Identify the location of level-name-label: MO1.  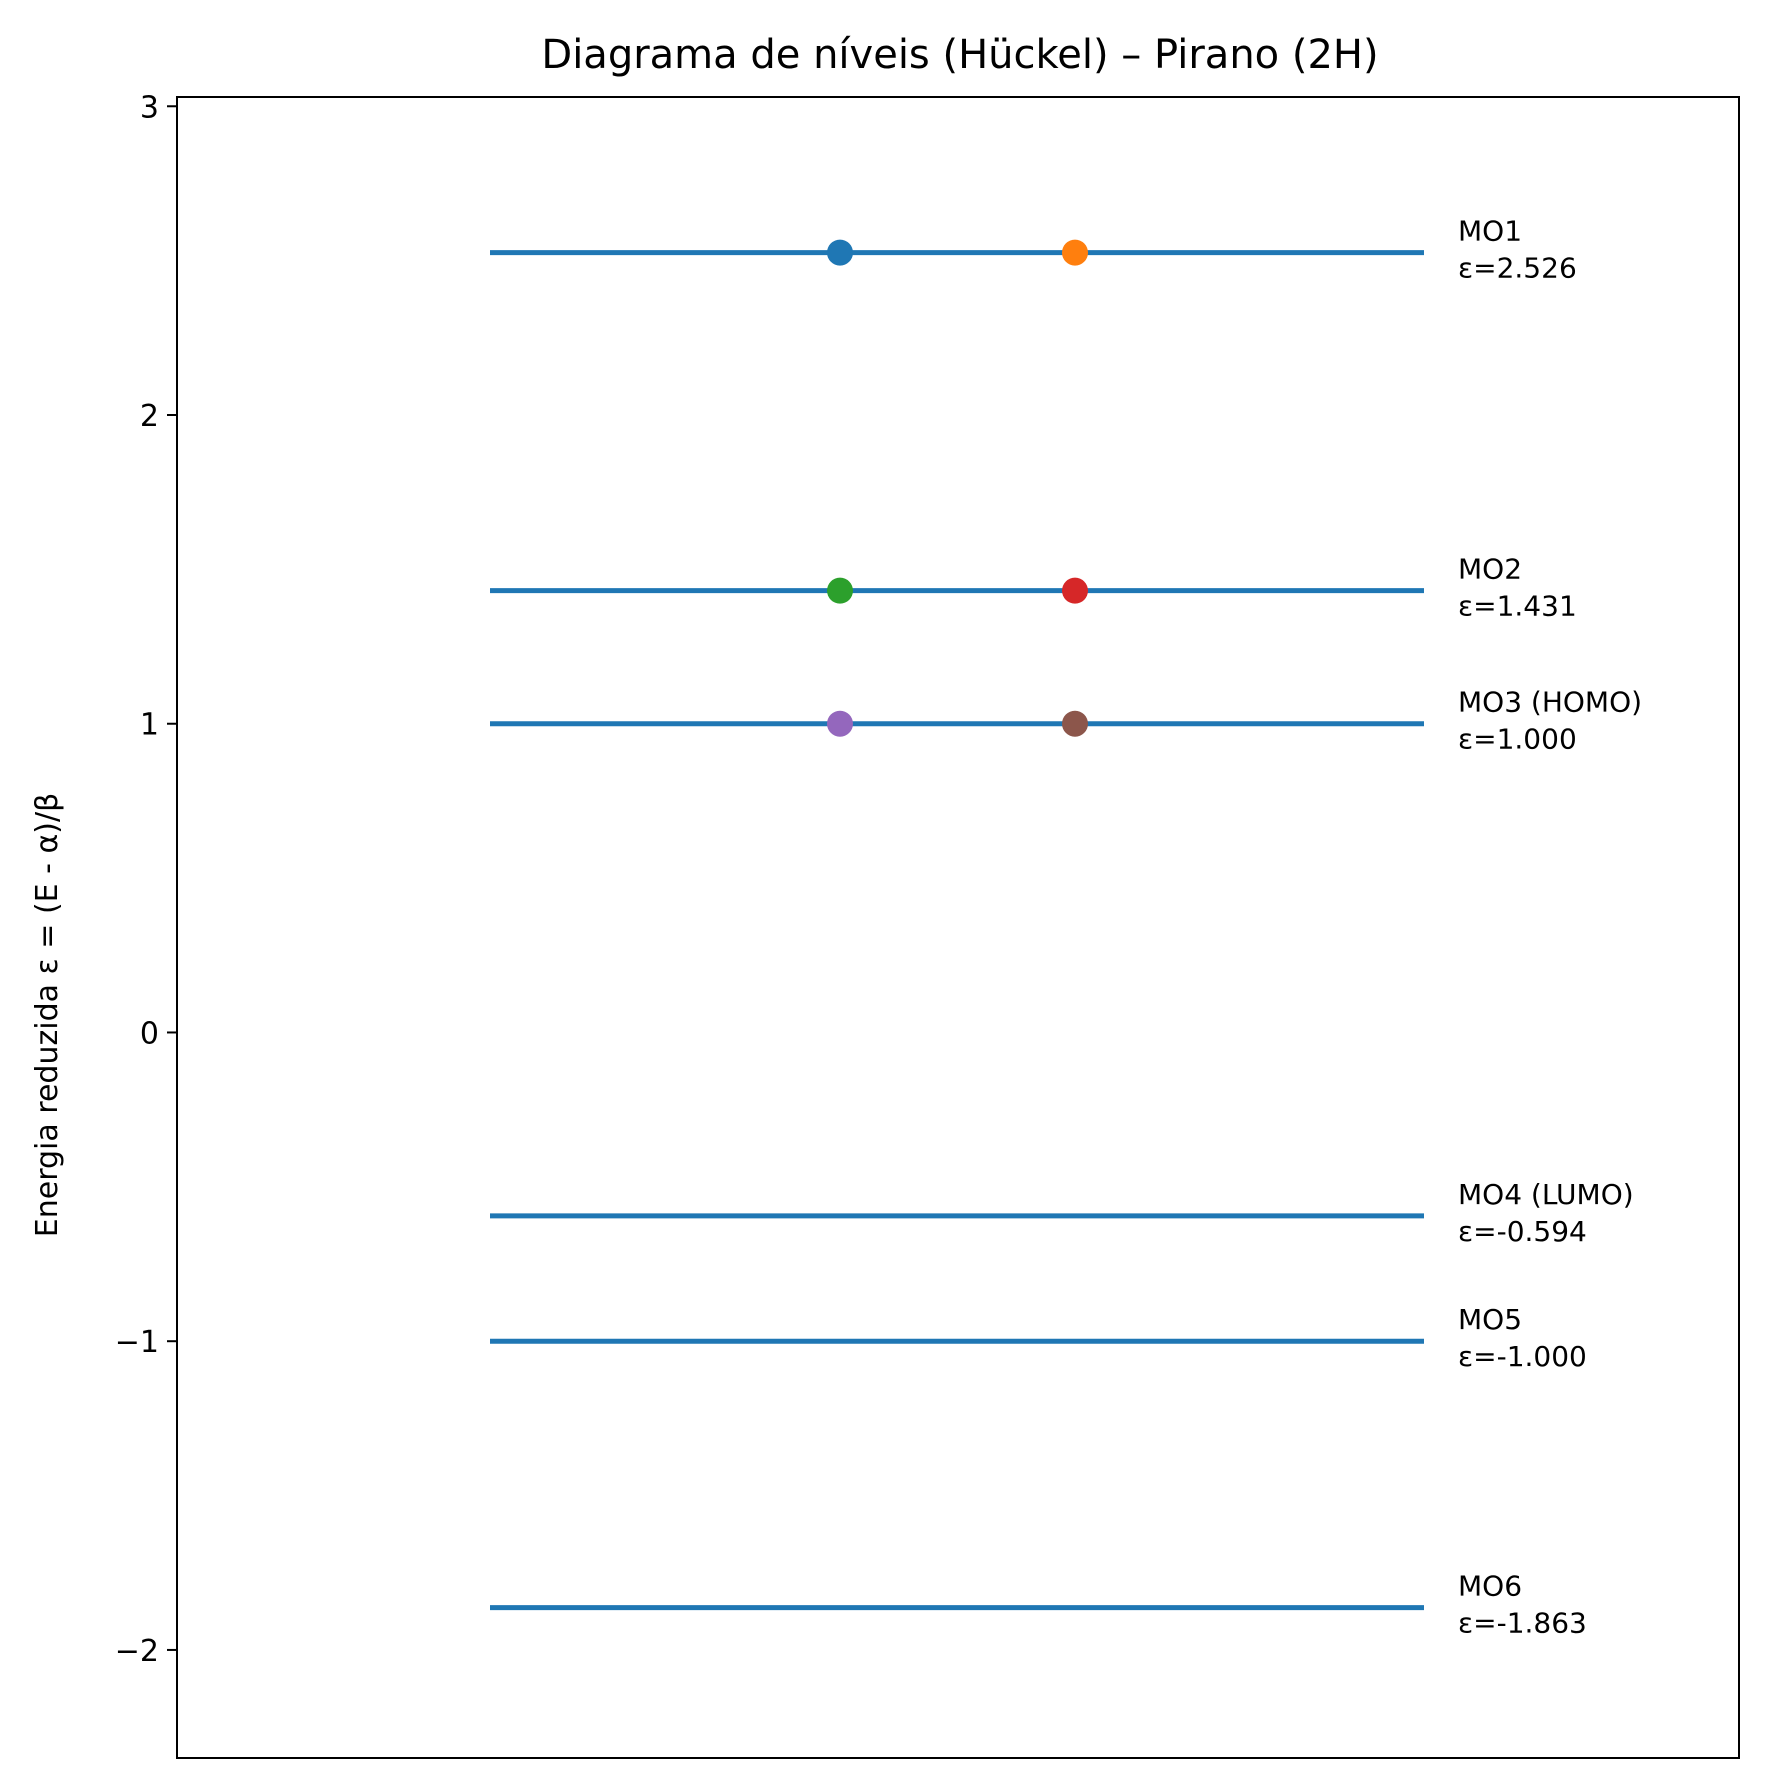
(1490, 231).